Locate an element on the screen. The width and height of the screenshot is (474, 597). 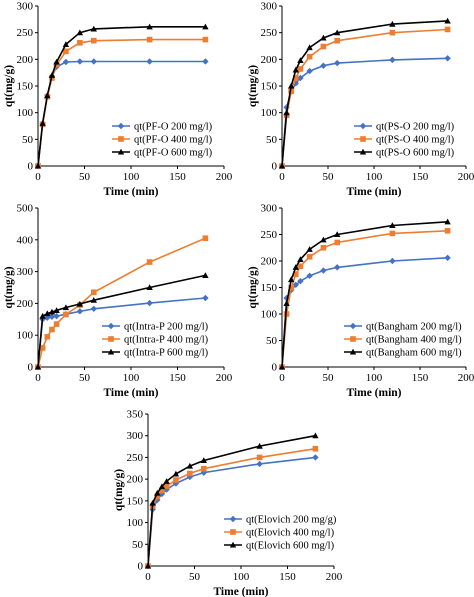
legend-label: qt(PF-O 600 mg/l) is located at coordinates (173, 153).